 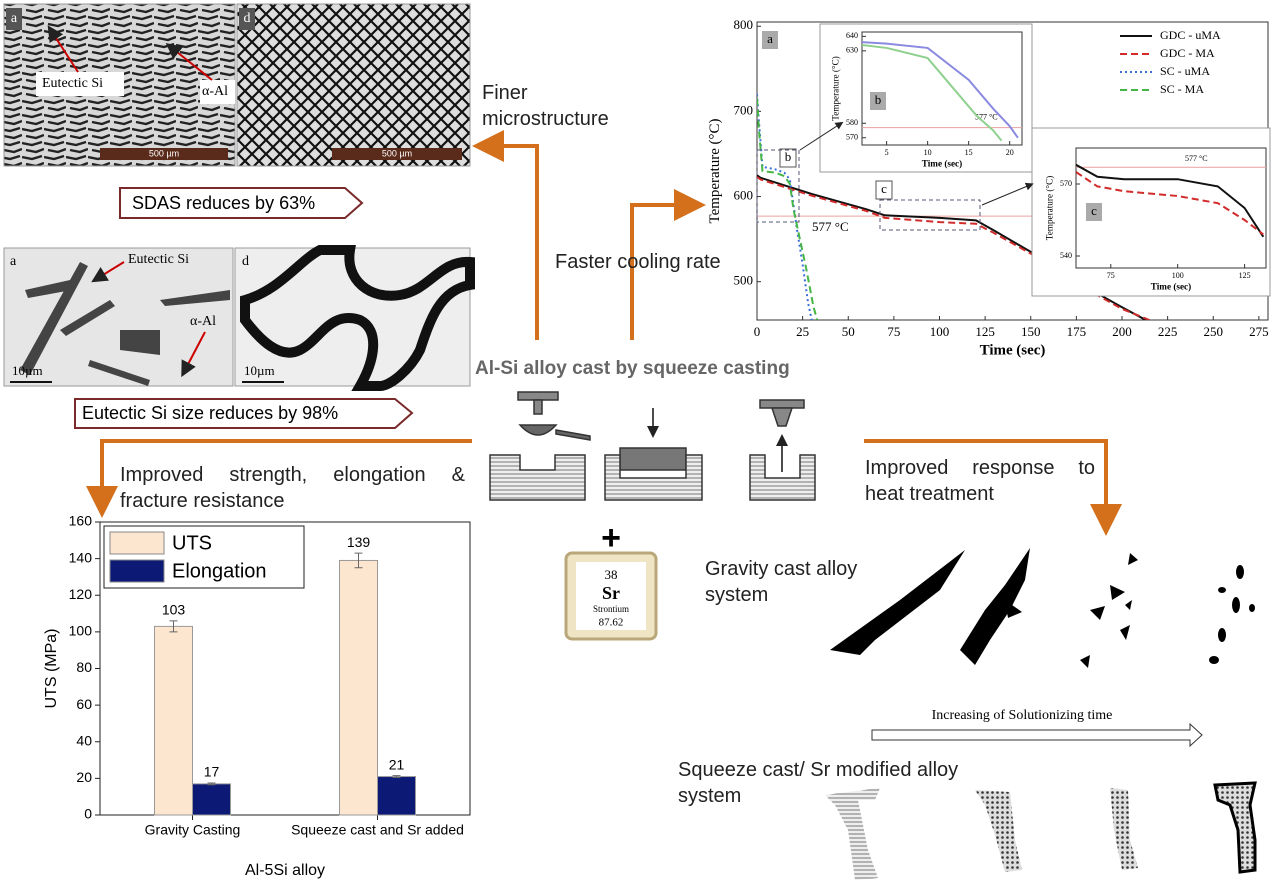 I want to click on legend-label: Elongation, so click(x=219, y=571).